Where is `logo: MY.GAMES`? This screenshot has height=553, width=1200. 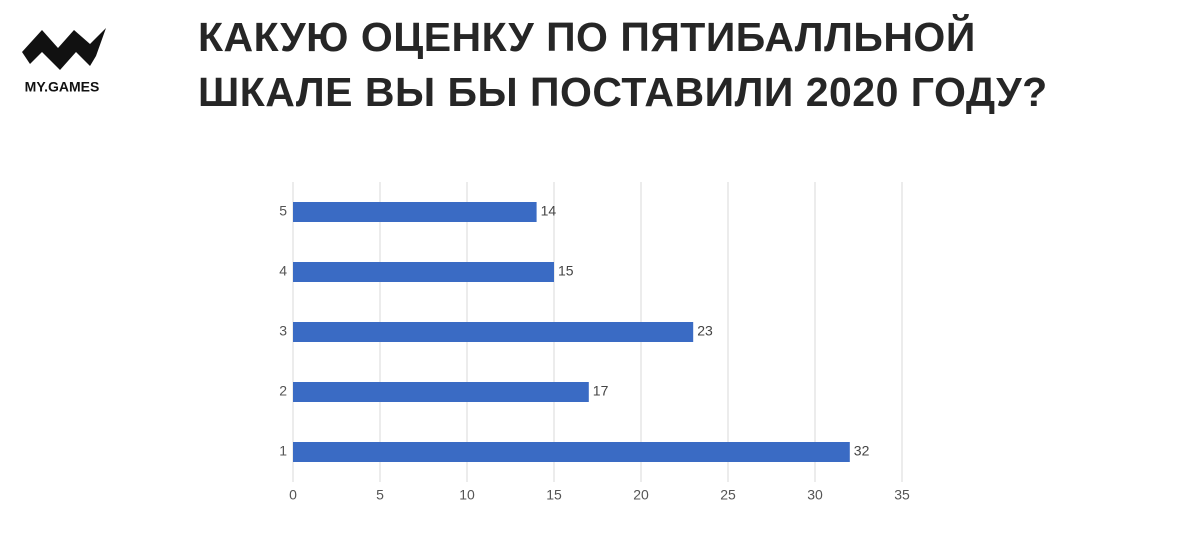 logo: MY.GAMES is located at coordinates (64, 61).